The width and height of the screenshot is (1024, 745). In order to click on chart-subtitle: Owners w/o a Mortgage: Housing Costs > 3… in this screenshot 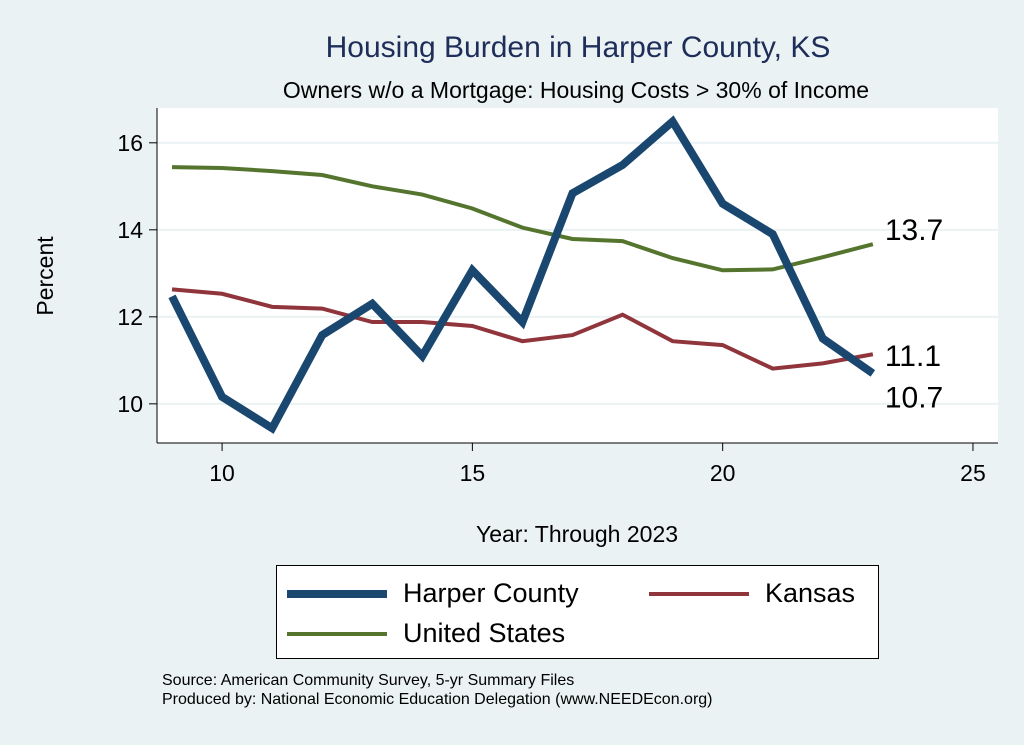, I will do `click(576, 90)`.